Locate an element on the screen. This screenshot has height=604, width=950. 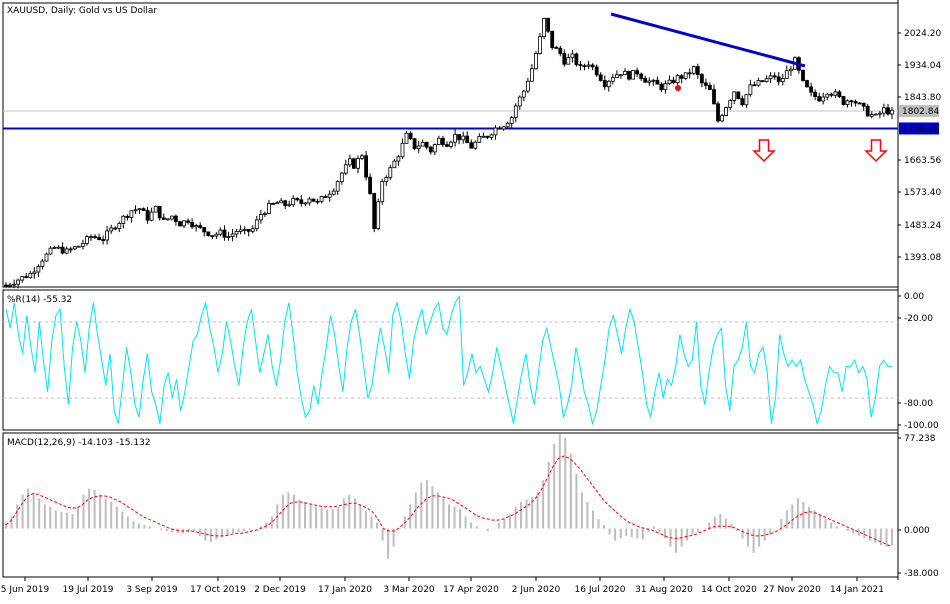
x-tick-label: 14 Jan 2021 is located at coordinates (857, 590).